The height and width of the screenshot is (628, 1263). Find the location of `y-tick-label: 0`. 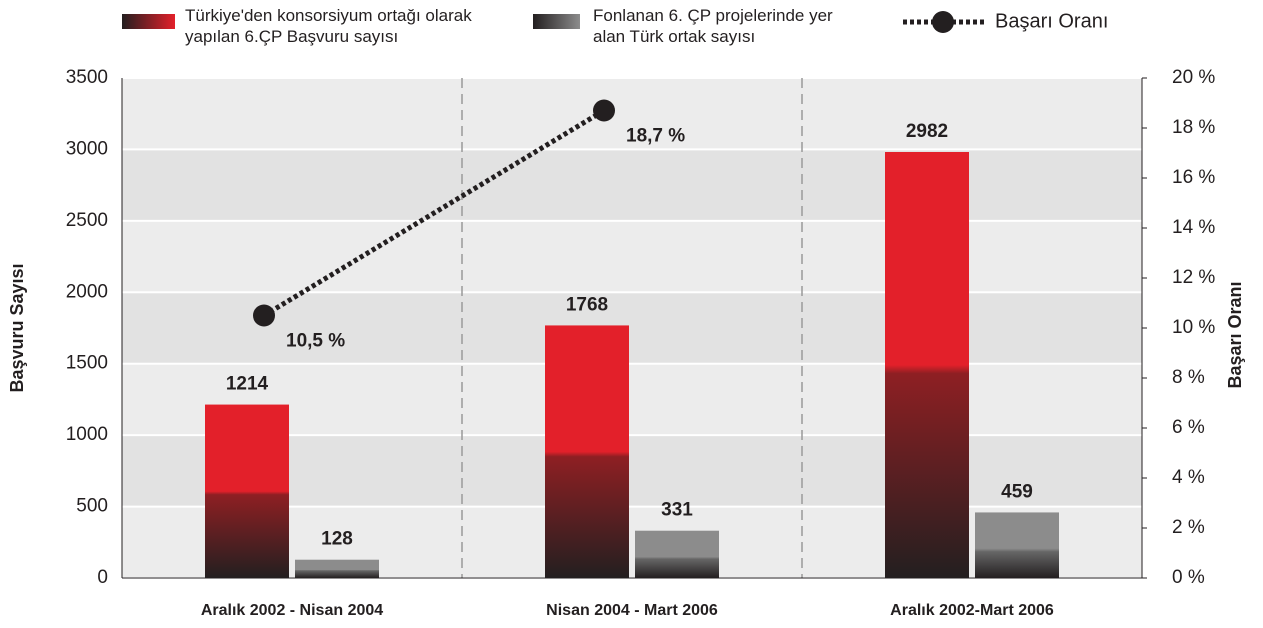

y-tick-label: 0 is located at coordinates (102, 577).